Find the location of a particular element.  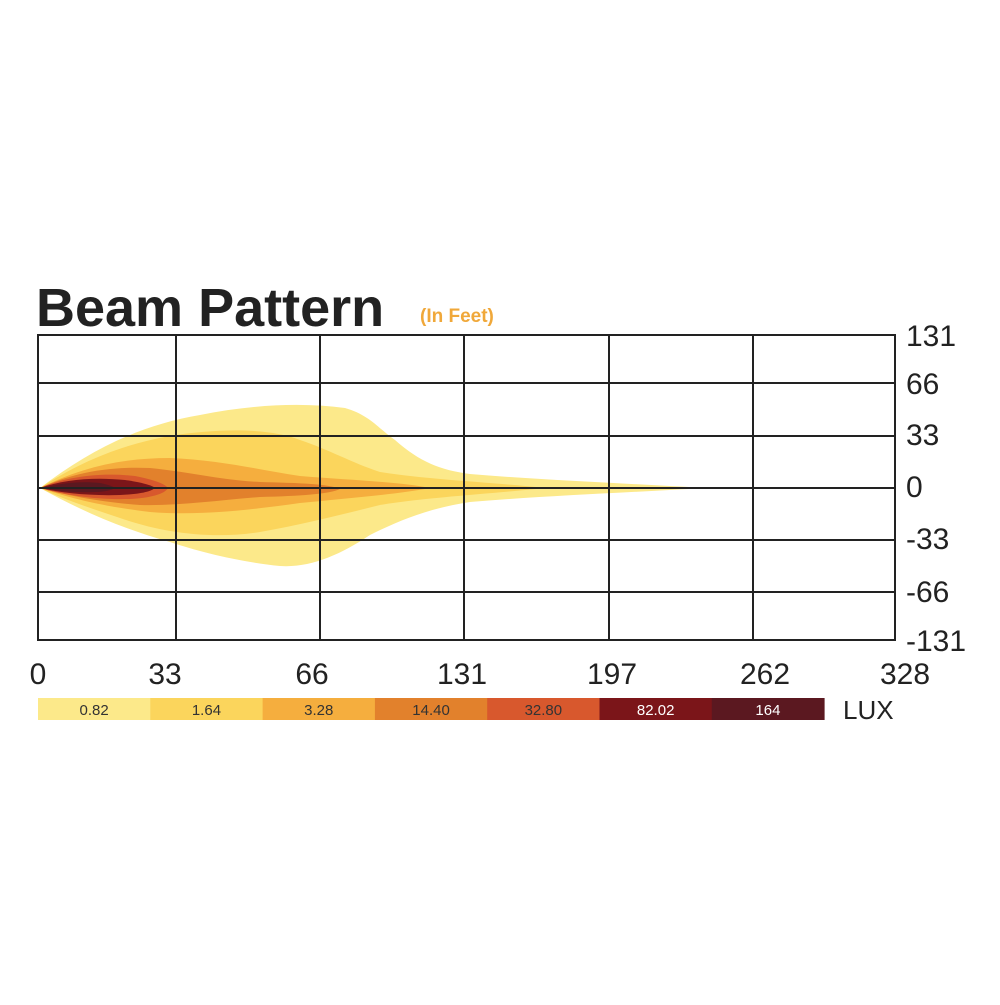

legend-unit: LUX is located at coordinates (868, 710).